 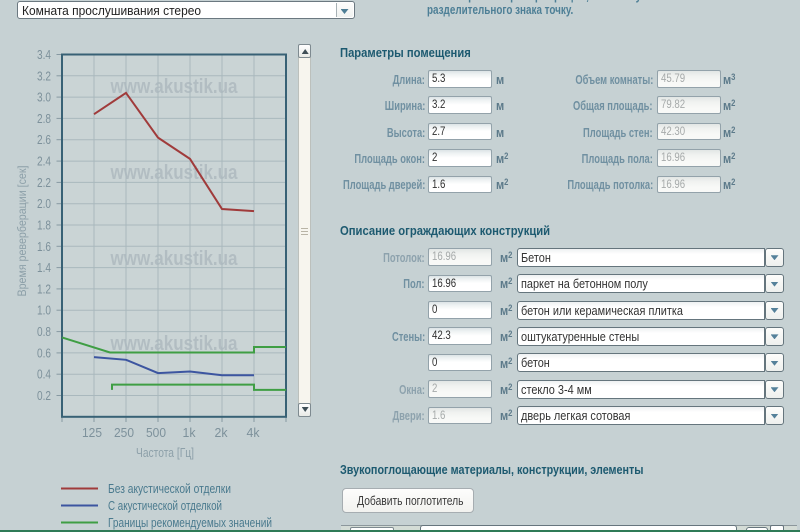 What do you see at coordinates (44, 374) in the screenshot?
I see `svg-text: 0.4` at bounding box center [44, 374].